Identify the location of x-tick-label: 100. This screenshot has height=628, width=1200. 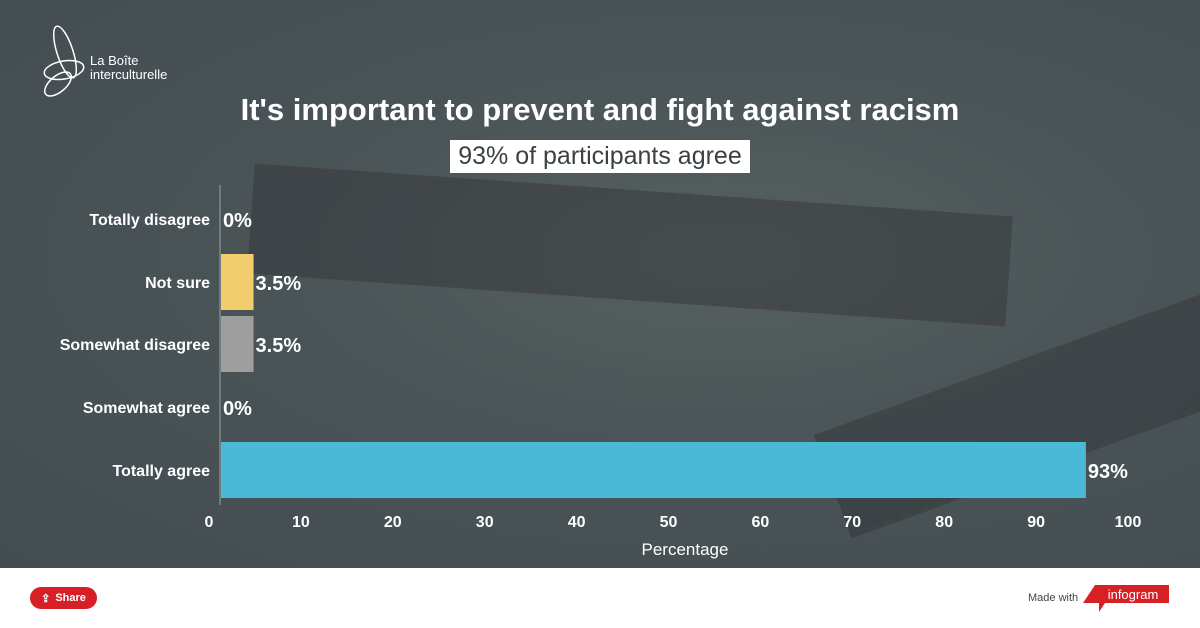
(1128, 522).